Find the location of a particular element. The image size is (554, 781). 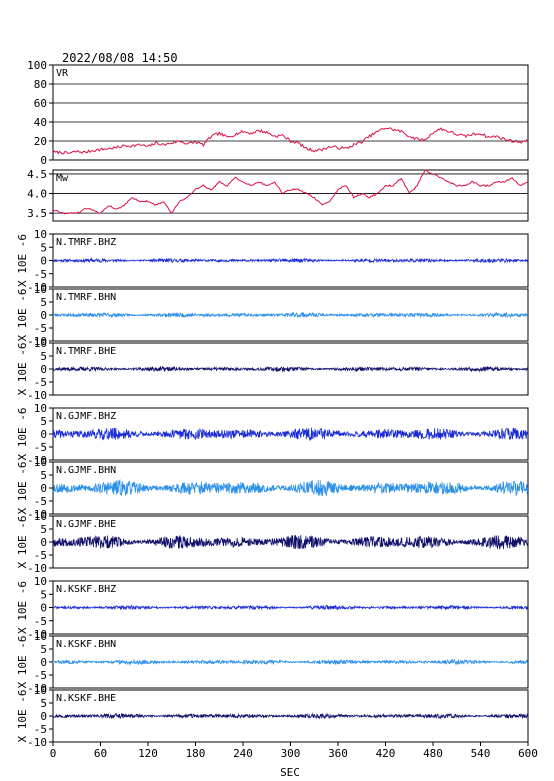

x-tick-label: 300 is located at coordinates (291, 753).